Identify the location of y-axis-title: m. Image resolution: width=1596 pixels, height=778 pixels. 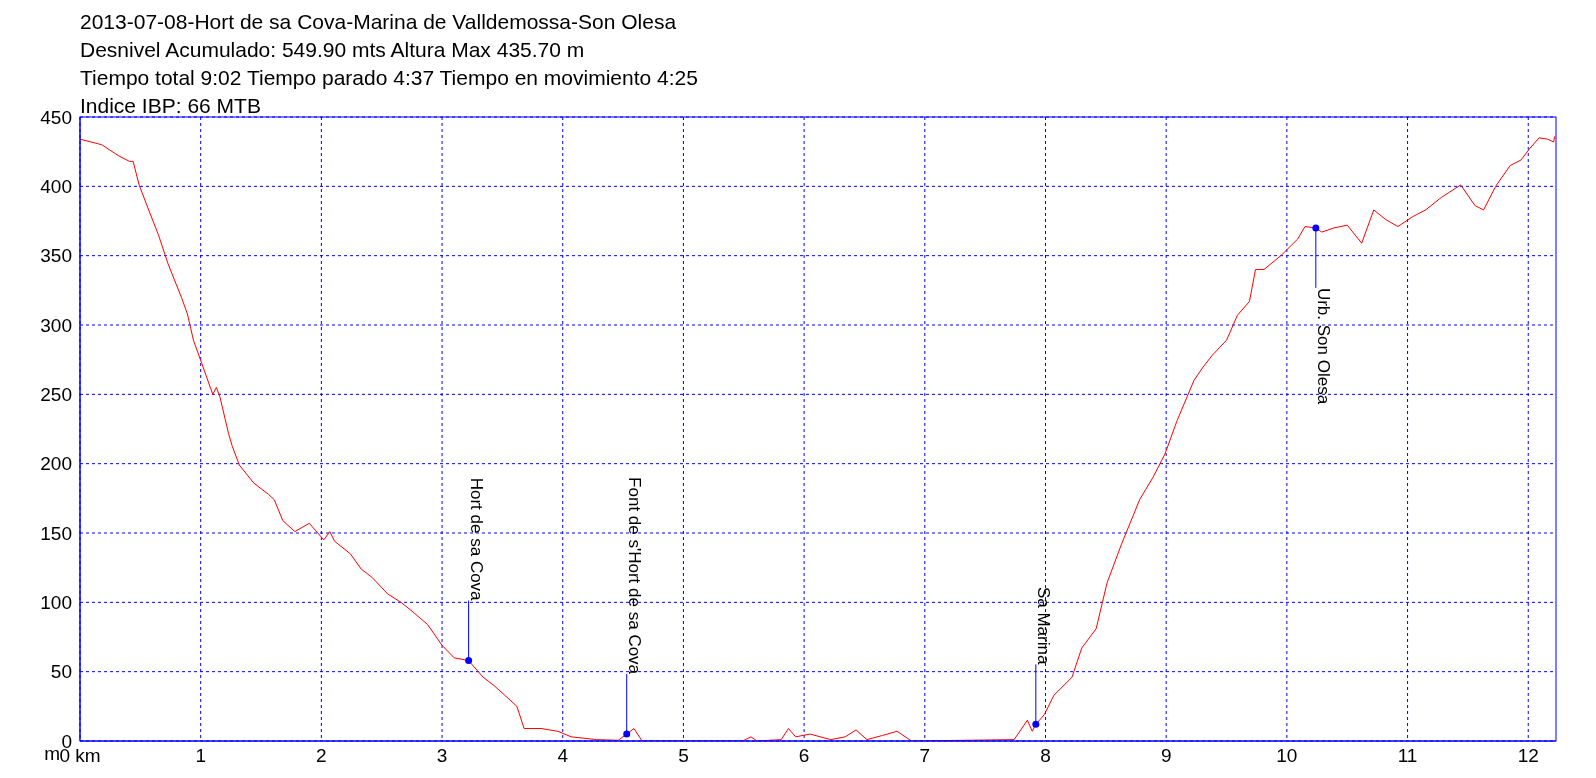
(52, 753).